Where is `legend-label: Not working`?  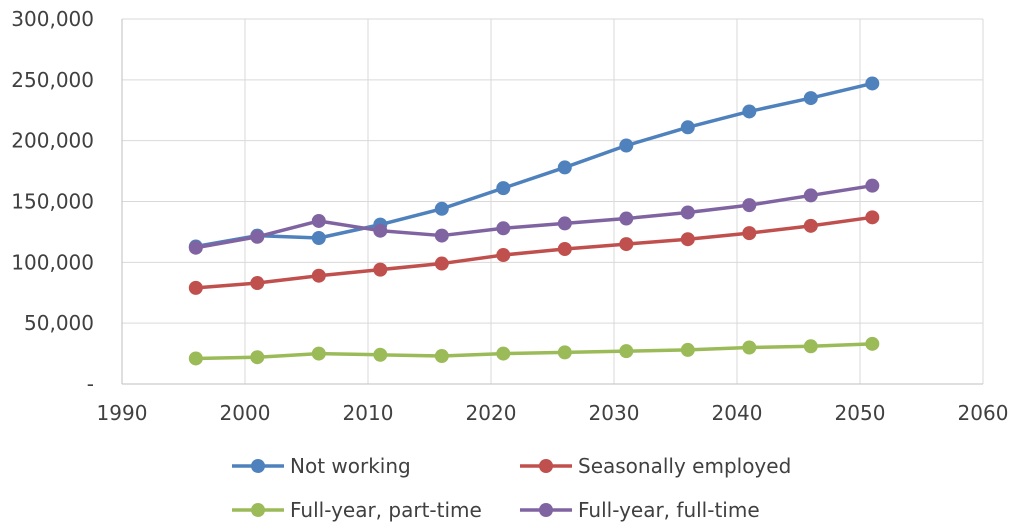 legend-label: Not working is located at coordinates (350, 466).